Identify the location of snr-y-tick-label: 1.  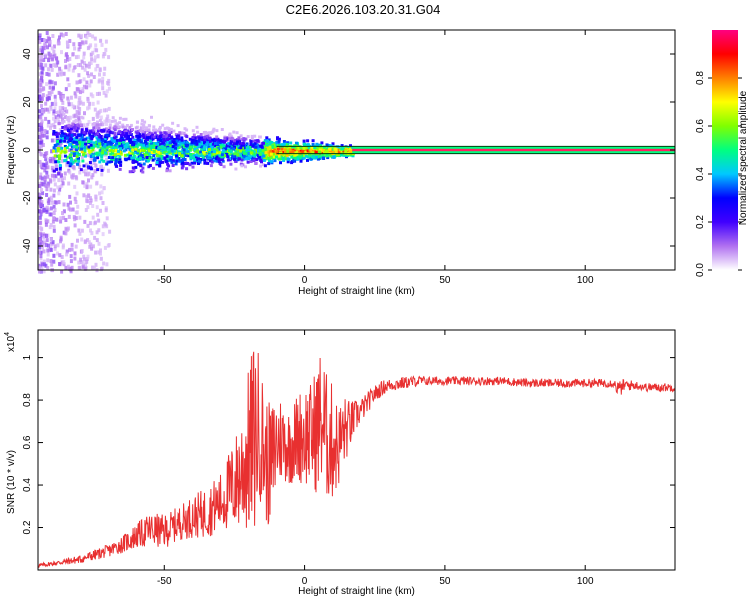
(27, 357).